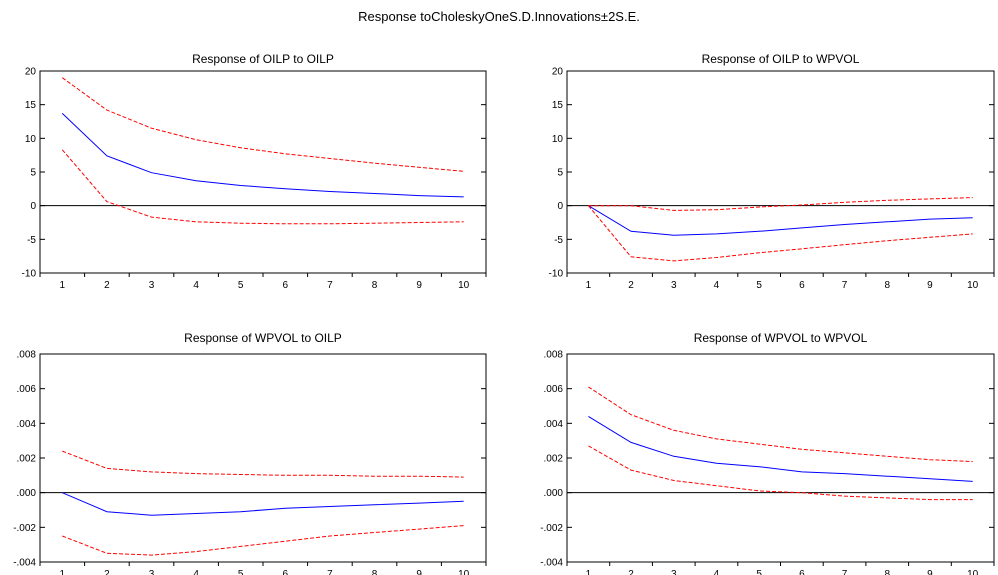 This screenshot has width=998, height=575. I want to click on panel-title: Response of OILP to OILP, so click(263, 59).